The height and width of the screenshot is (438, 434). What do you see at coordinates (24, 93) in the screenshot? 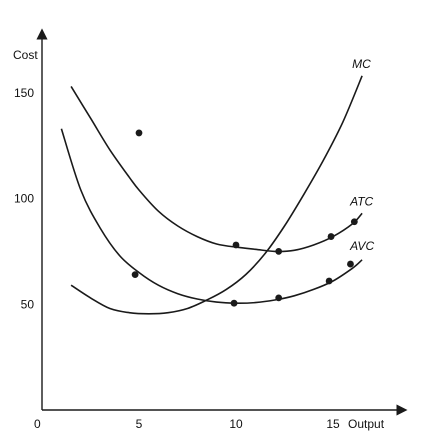
I see `y-tick-label-150: 150` at bounding box center [24, 93].